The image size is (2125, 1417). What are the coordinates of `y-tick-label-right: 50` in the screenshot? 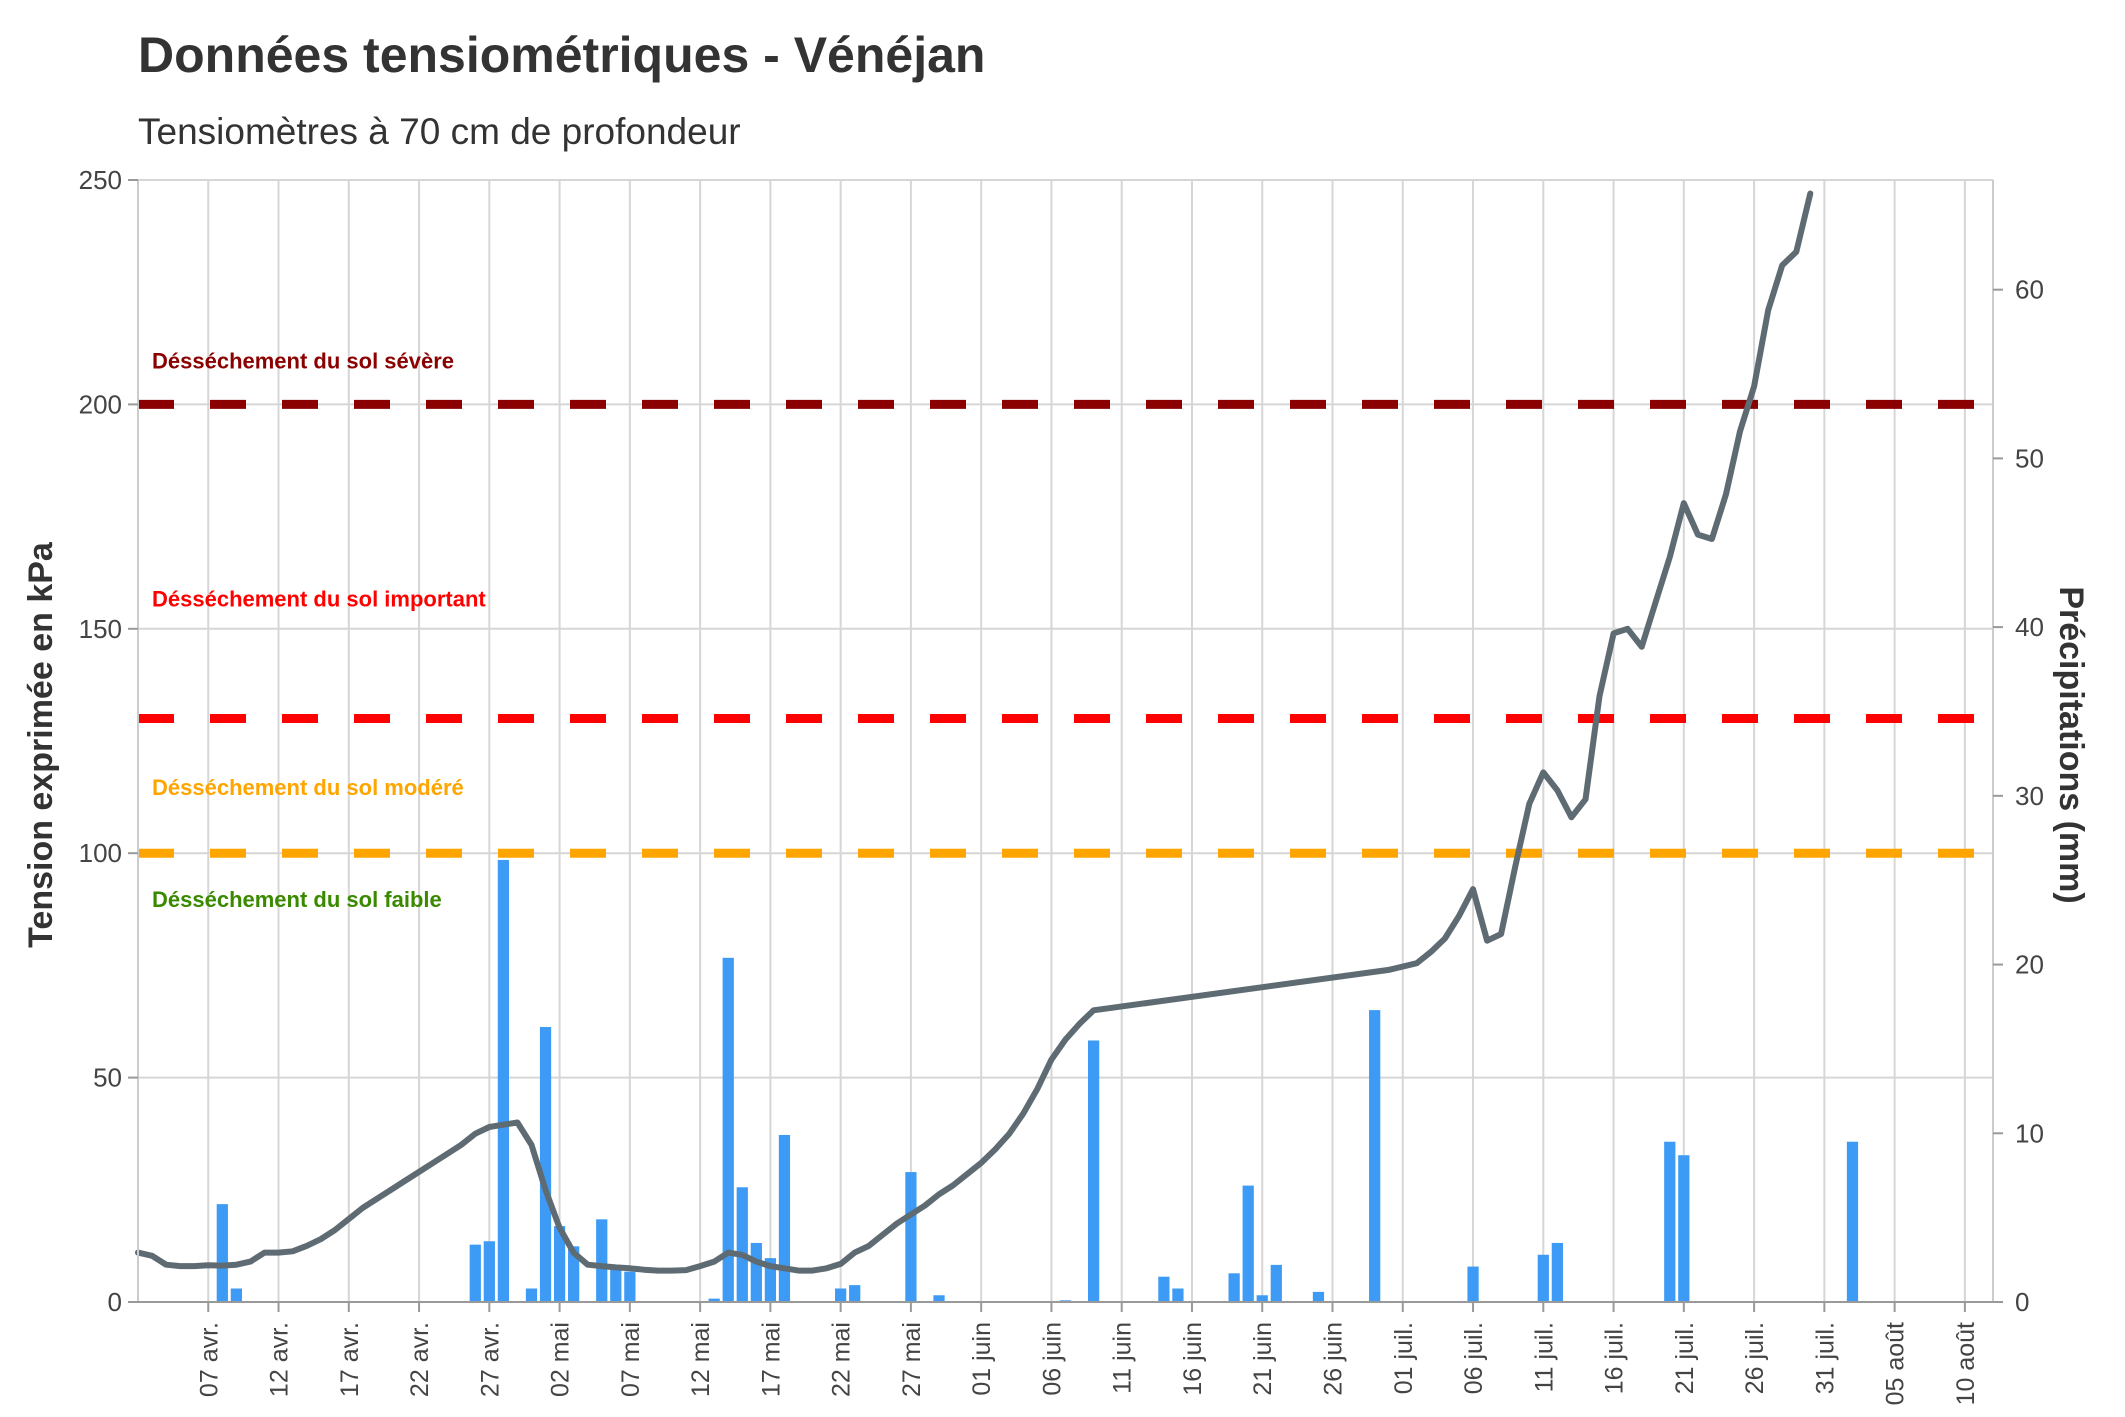 It's located at (2029, 458).